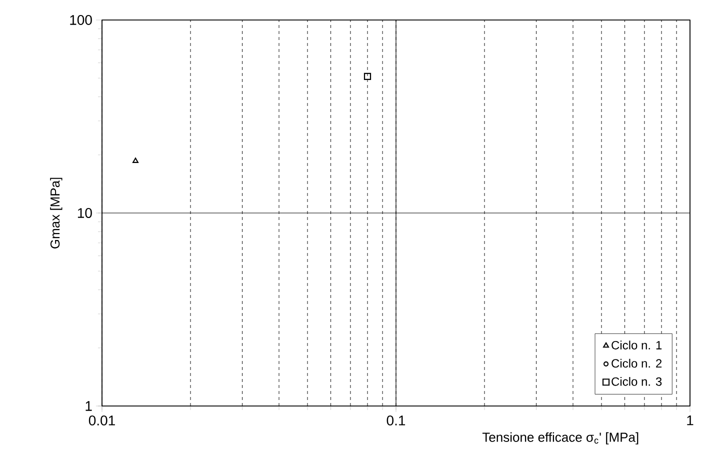 The height and width of the screenshot is (475, 701). Describe the element at coordinates (56, 213) in the screenshot. I see `y-axis-title: Gmax [MPa]` at that location.